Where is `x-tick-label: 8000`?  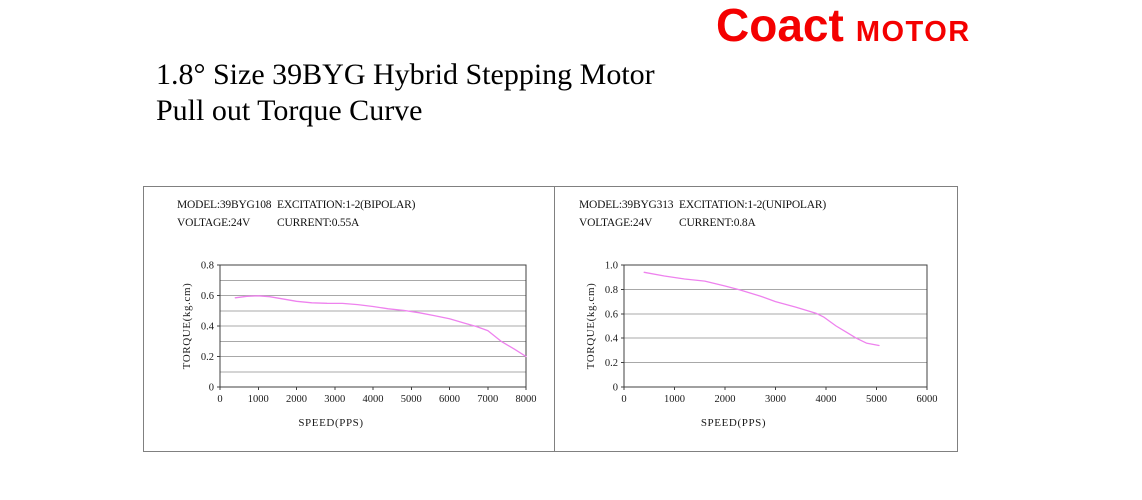
x-tick-label: 8000 is located at coordinates (526, 399).